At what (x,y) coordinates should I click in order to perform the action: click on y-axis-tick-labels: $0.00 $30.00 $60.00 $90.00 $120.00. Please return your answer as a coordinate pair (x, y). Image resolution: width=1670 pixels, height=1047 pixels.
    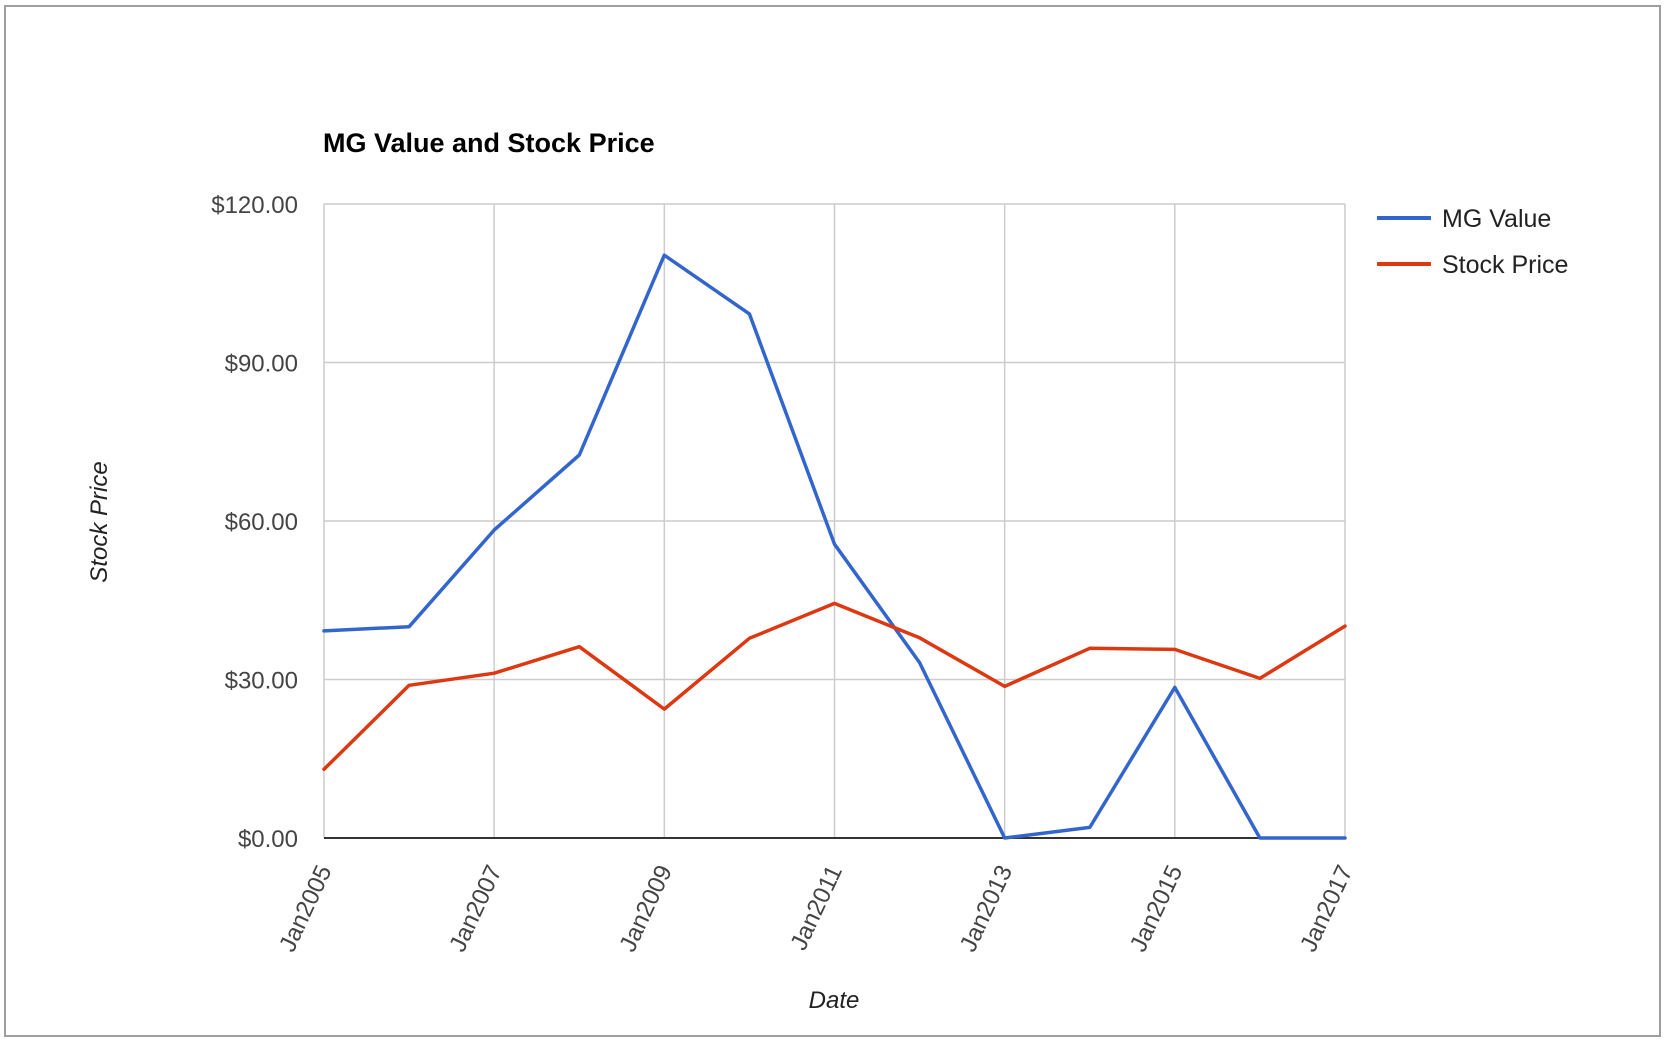
    Looking at the image, I should click on (254, 522).